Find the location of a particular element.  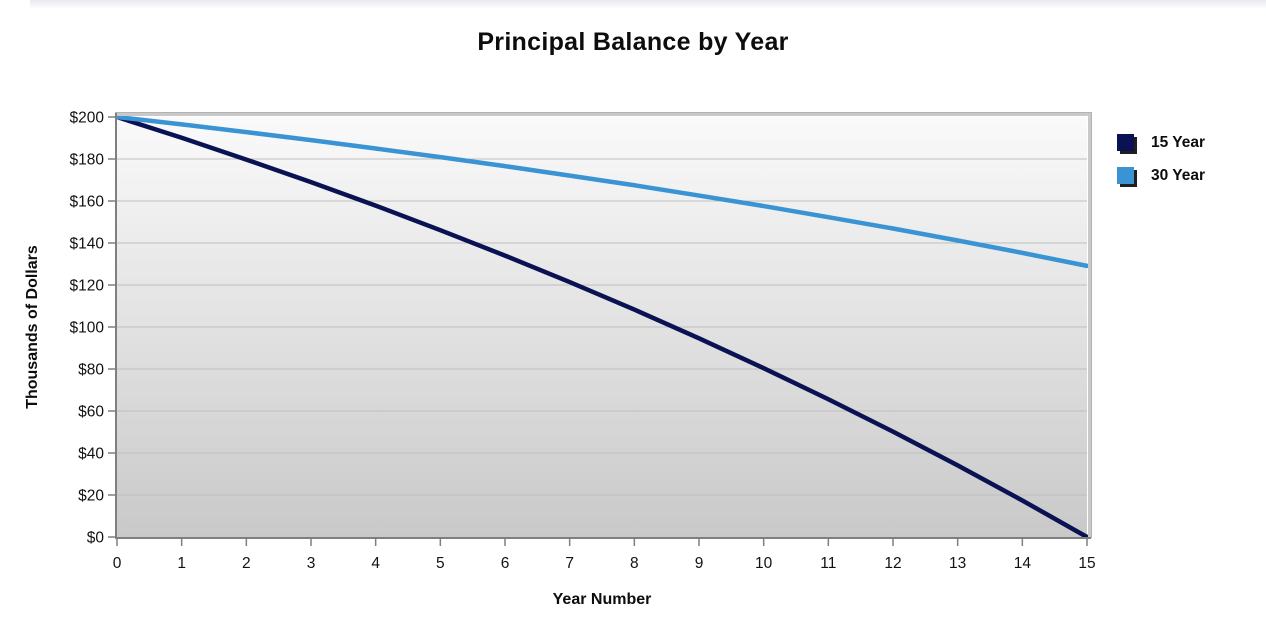

y-tick-label: $120 is located at coordinates (87, 286).